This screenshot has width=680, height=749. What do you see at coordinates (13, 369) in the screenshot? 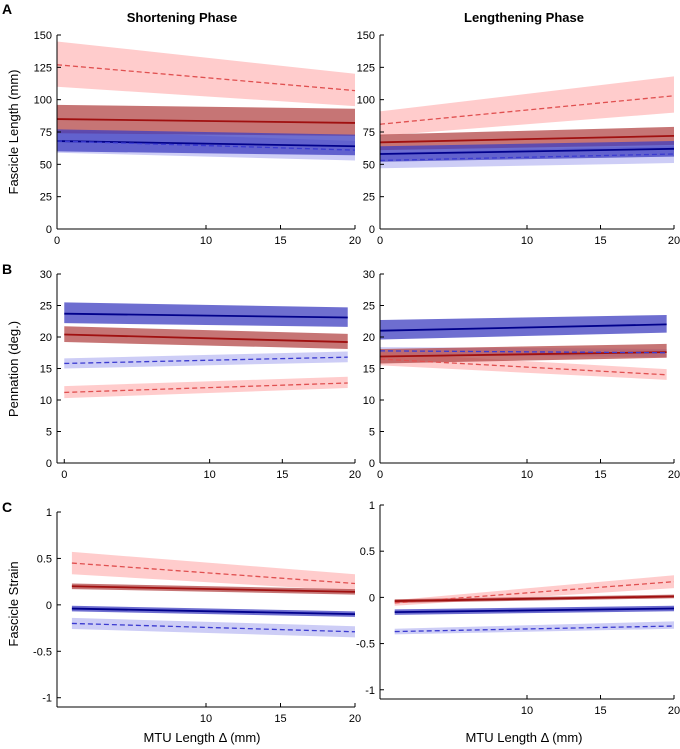
I see `ylabel-b: Pennation (deg.)` at bounding box center [13, 369].